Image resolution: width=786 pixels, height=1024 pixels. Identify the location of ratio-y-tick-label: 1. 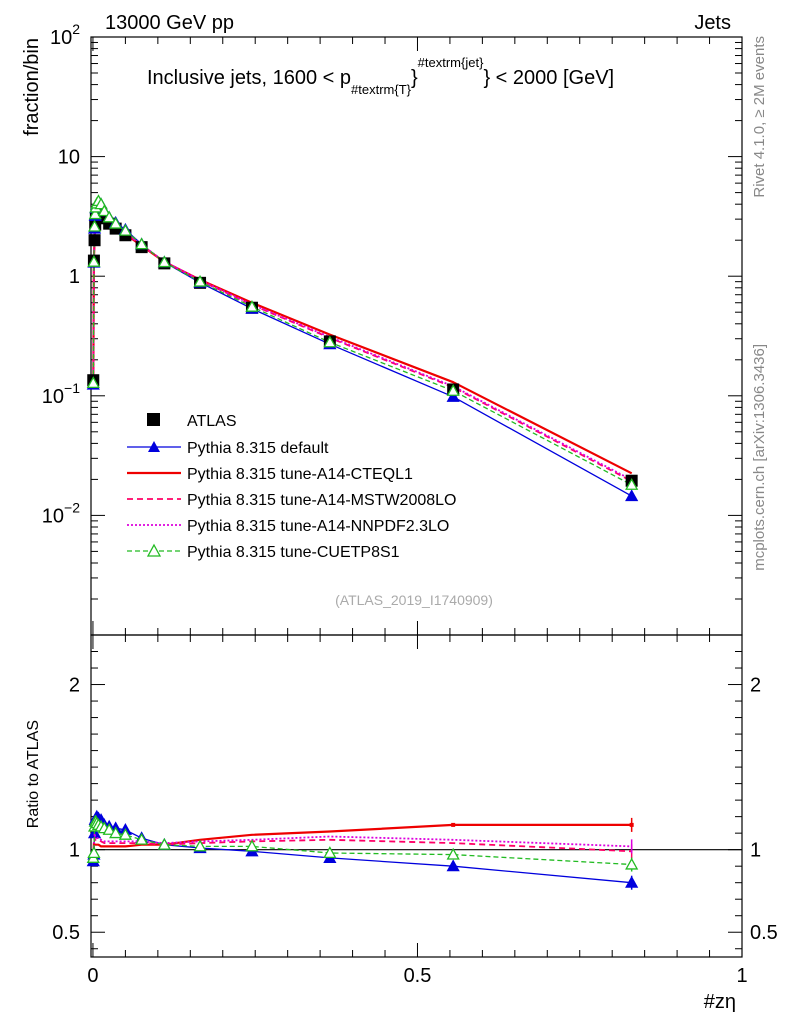
(74, 851).